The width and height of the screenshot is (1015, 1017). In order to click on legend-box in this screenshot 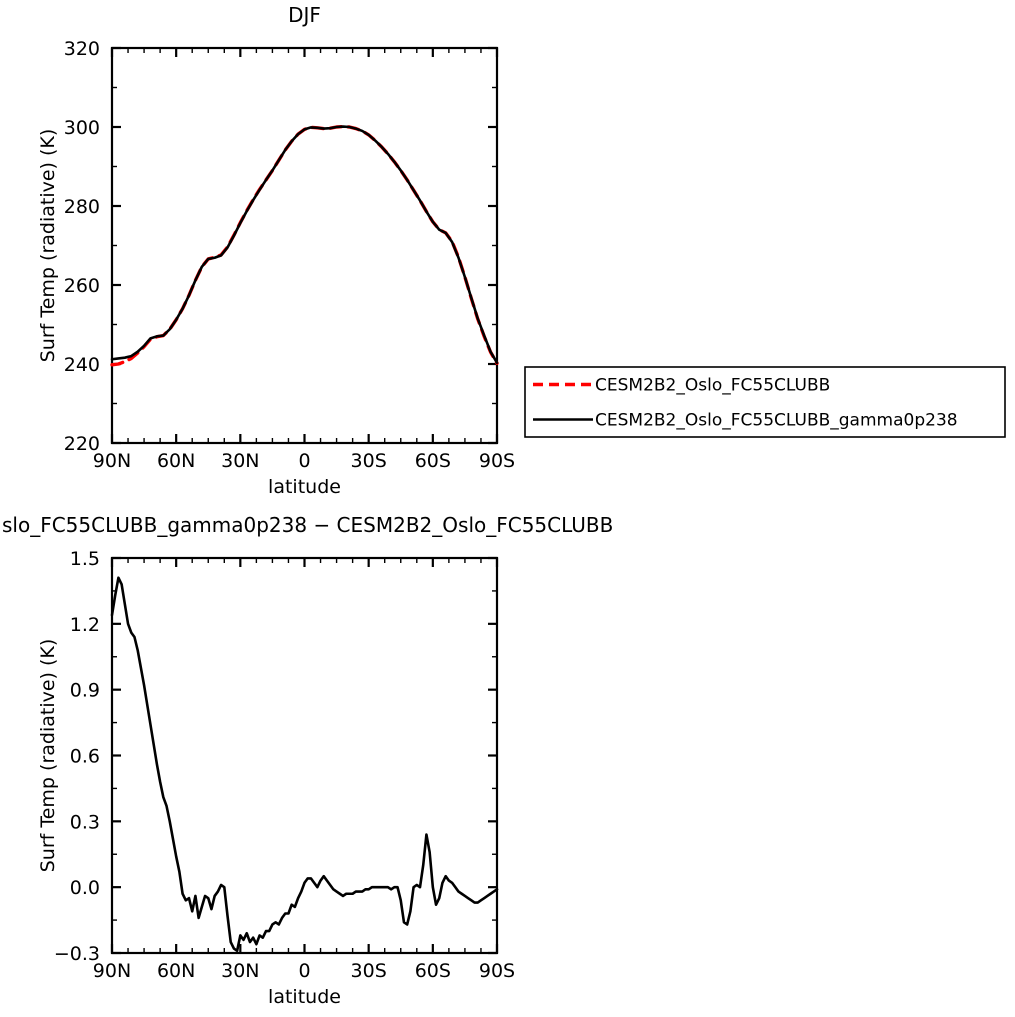, I will do `click(765, 402)`.